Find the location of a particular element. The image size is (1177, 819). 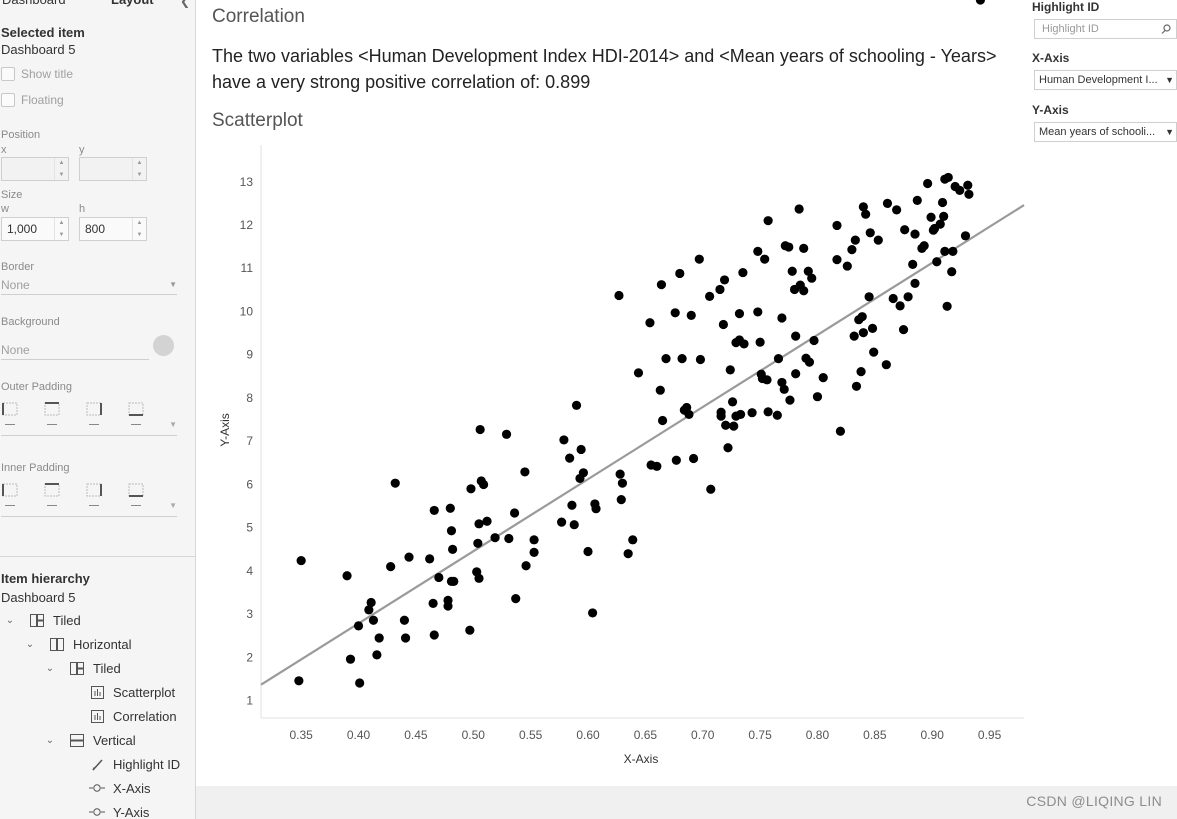

padding-right-icon is located at coordinates (94, 490).